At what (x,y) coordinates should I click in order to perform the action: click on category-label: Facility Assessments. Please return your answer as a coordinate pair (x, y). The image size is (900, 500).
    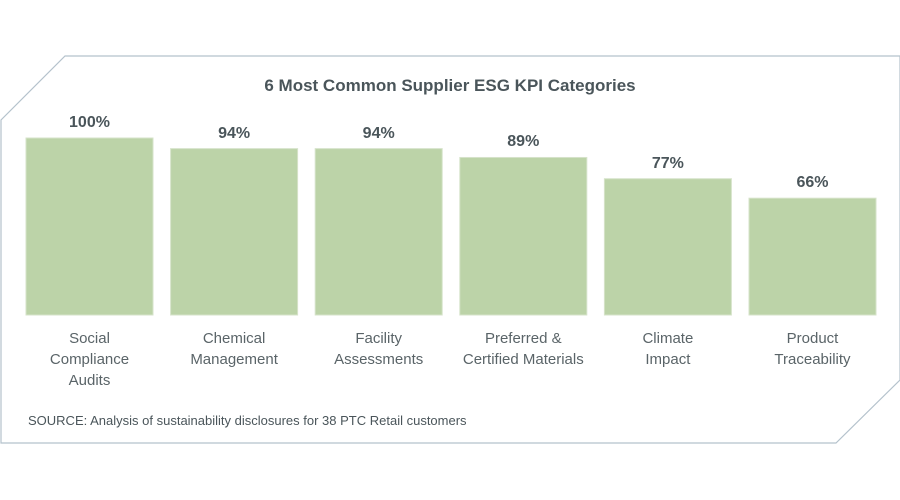
    Looking at the image, I should click on (379, 349).